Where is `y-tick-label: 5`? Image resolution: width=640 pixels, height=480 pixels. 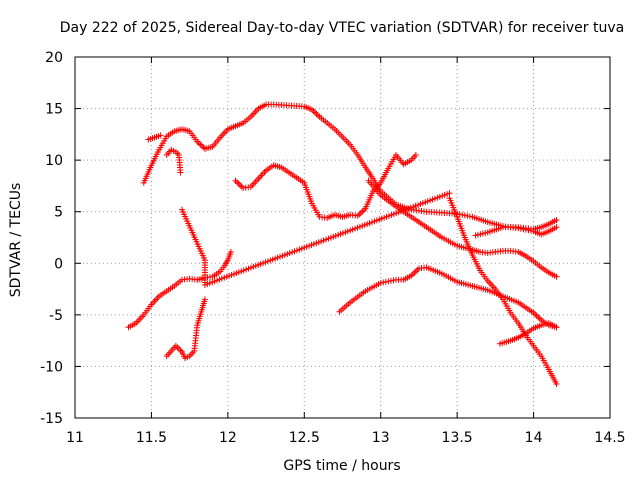 y-tick-label: 5 is located at coordinates (58, 213).